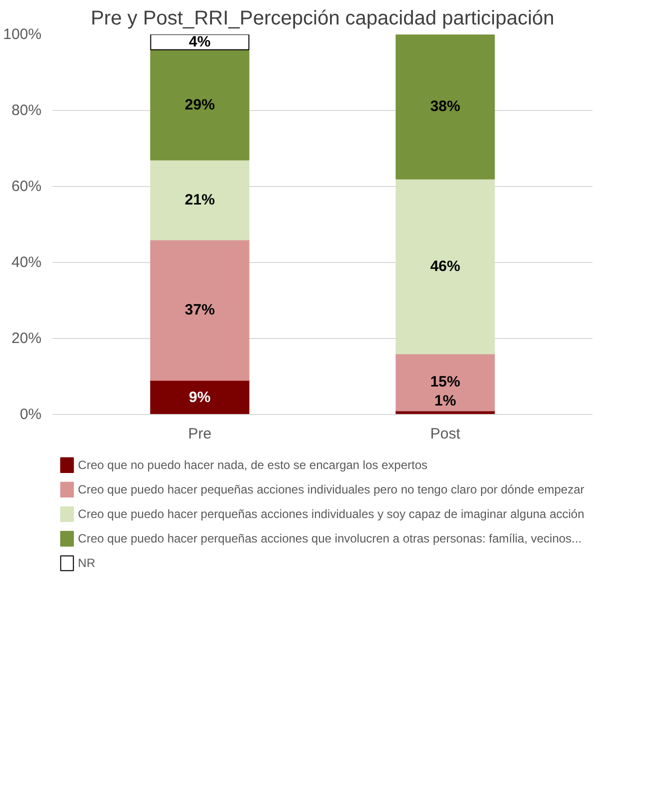  I want to click on data-label: 29%, so click(199, 105).